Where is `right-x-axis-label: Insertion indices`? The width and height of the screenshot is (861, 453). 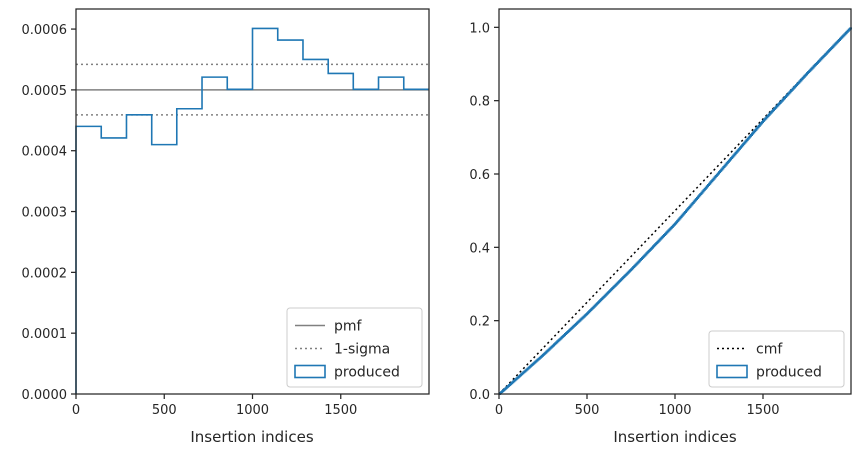 right-x-axis-label: Insertion indices is located at coordinates (674, 437).